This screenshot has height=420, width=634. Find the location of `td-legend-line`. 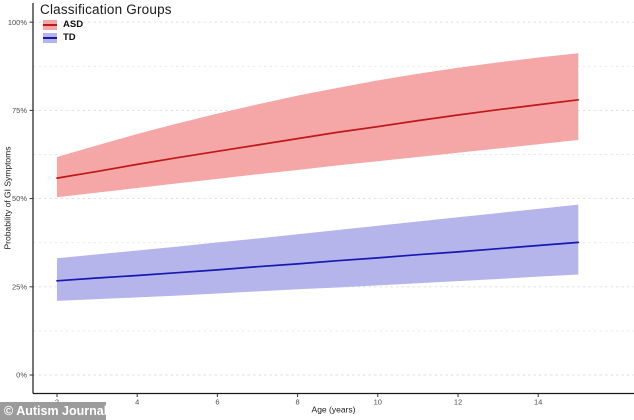

td-legend-line is located at coordinates (50, 38).